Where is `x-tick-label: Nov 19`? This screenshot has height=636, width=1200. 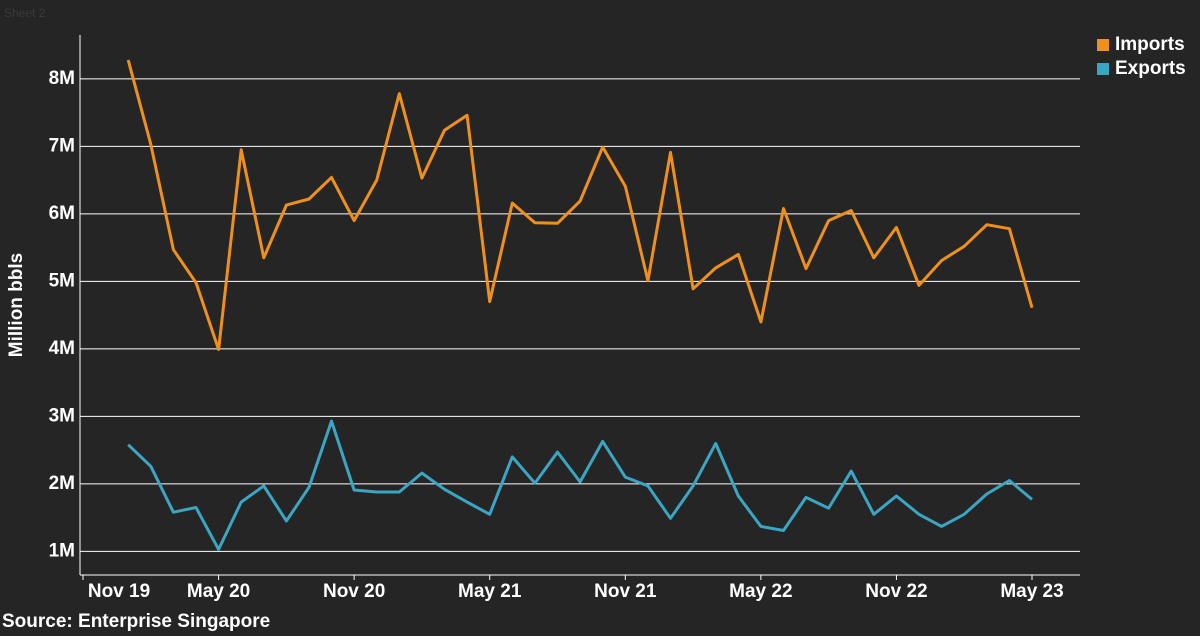 x-tick-label: Nov 19 is located at coordinates (119, 591).